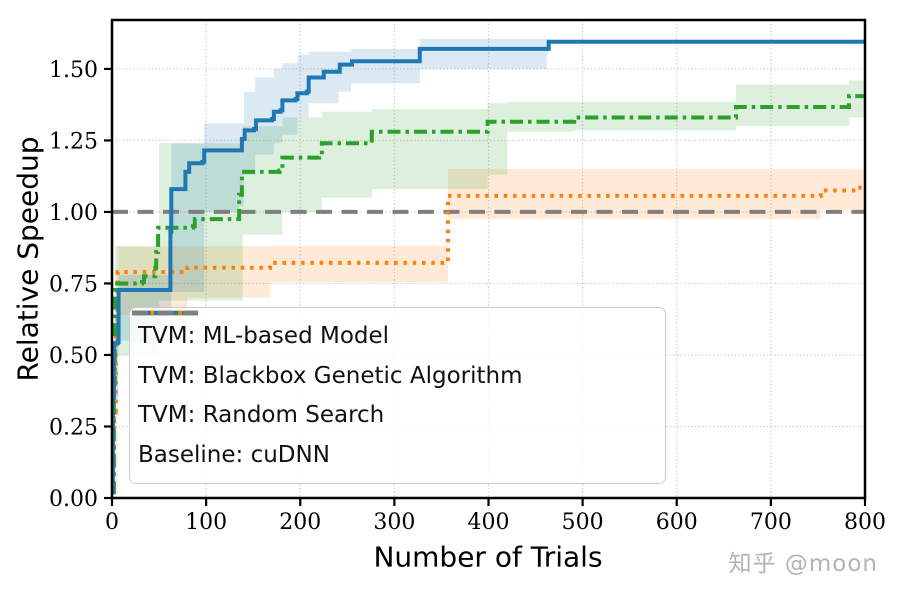  What do you see at coordinates (330, 375) in the screenshot?
I see `legend-label: TVM: Blackbox Genetic Algorithm` at bounding box center [330, 375].